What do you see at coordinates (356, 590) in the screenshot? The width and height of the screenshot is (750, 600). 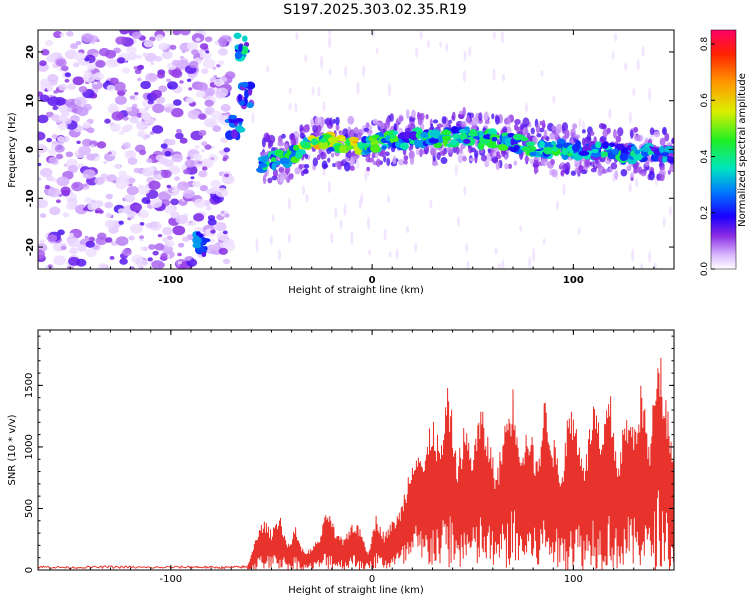 I see `snr-x-label: Height of straight line (km)` at bounding box center [356, 590].